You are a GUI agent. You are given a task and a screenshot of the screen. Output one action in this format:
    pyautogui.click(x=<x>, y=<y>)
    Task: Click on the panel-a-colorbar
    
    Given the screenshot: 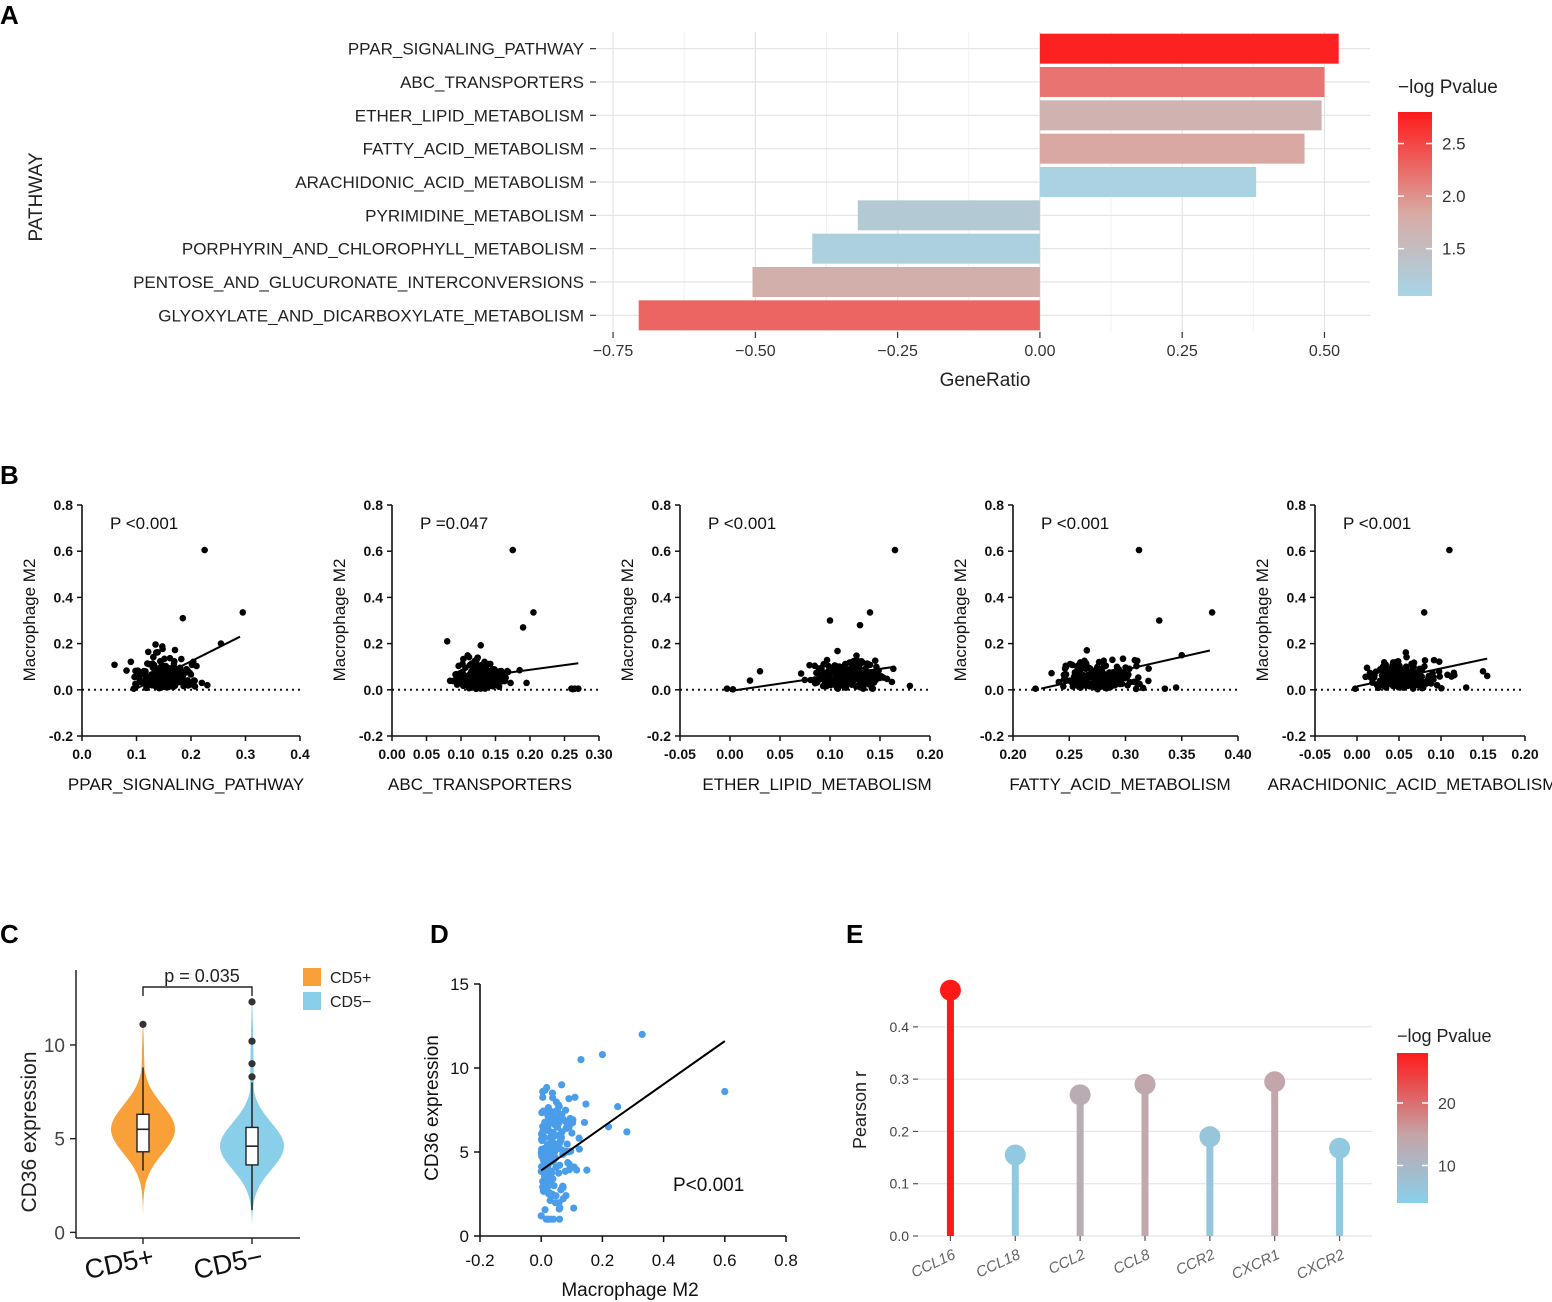 What is the action you would take?
    pyautogui.click(x=1415, y=204)
    